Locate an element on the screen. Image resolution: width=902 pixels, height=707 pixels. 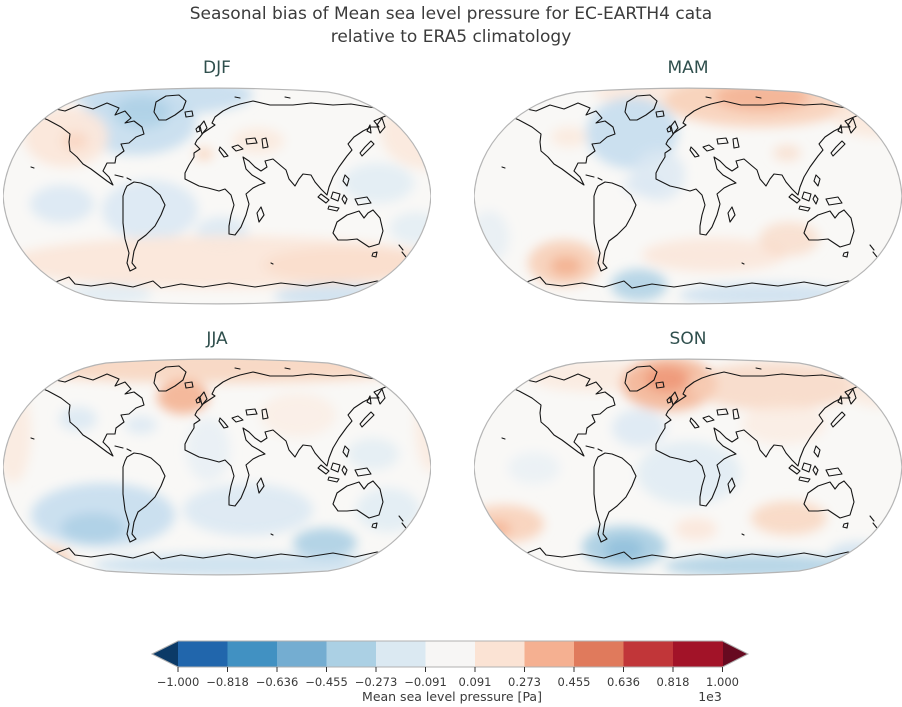
panel-title-jja: JJA is located at coordinates (217, 339).